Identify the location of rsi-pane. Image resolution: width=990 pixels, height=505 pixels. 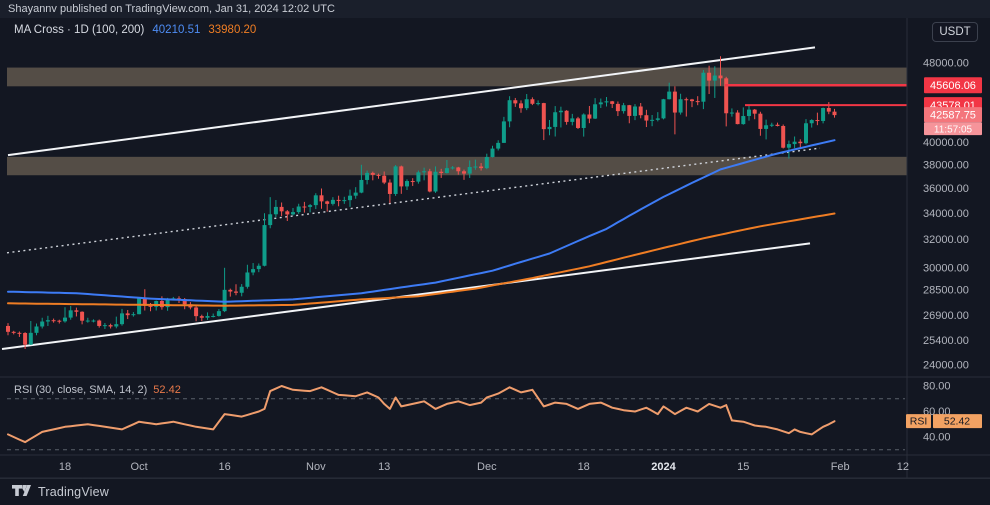
(456, 418).